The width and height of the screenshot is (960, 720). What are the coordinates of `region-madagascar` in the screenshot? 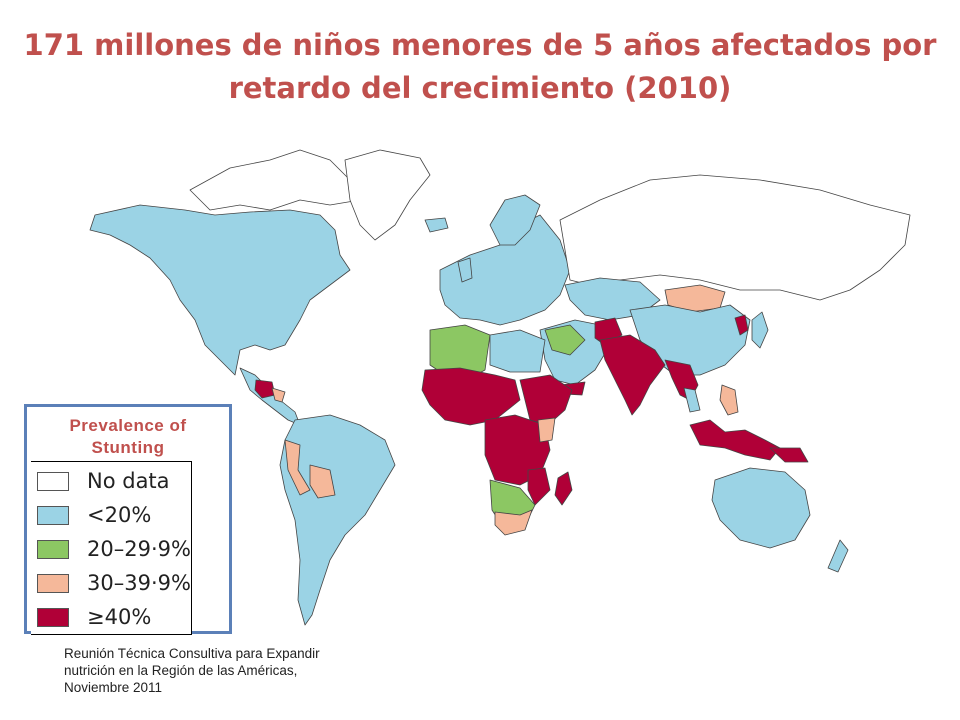 It's located at (563, 488).